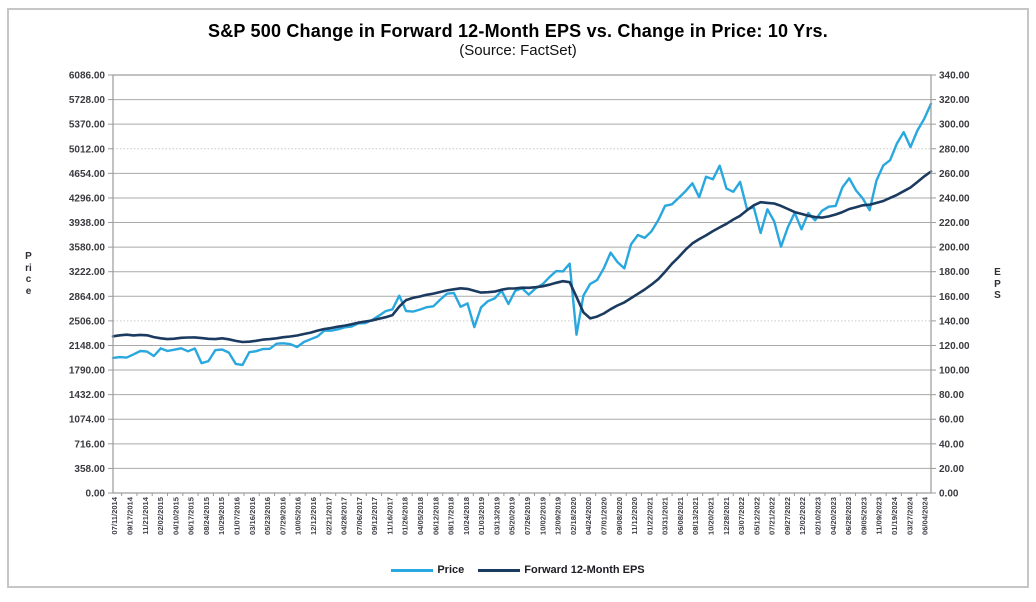 Image resolution: width=1036 pixels, height=602 pixels. What do you see at coordinates (949, 494) in the screenshot?
I see `right-axis-tick-label: 0.00` at bounding box center [949, 494].